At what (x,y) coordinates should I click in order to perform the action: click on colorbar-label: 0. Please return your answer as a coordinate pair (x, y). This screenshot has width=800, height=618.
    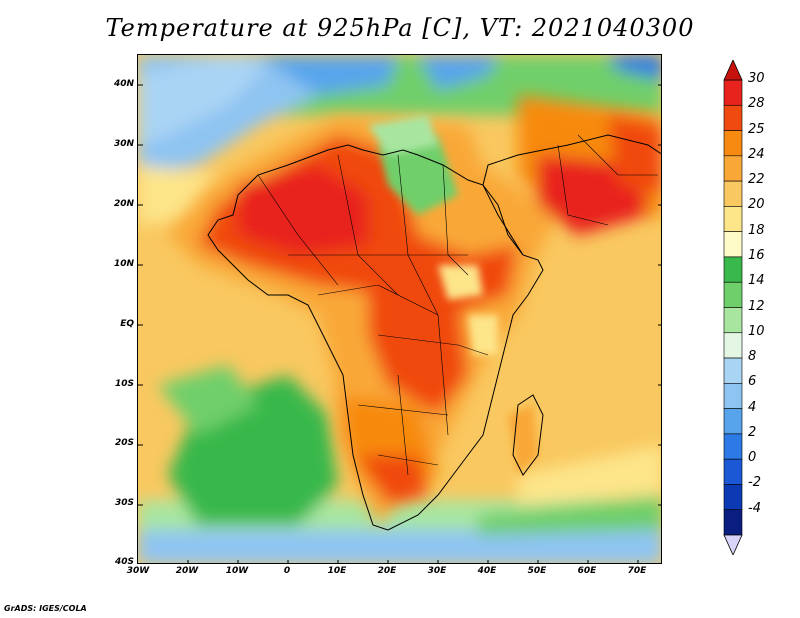
    Looking at the image, I should click on (752, 458).